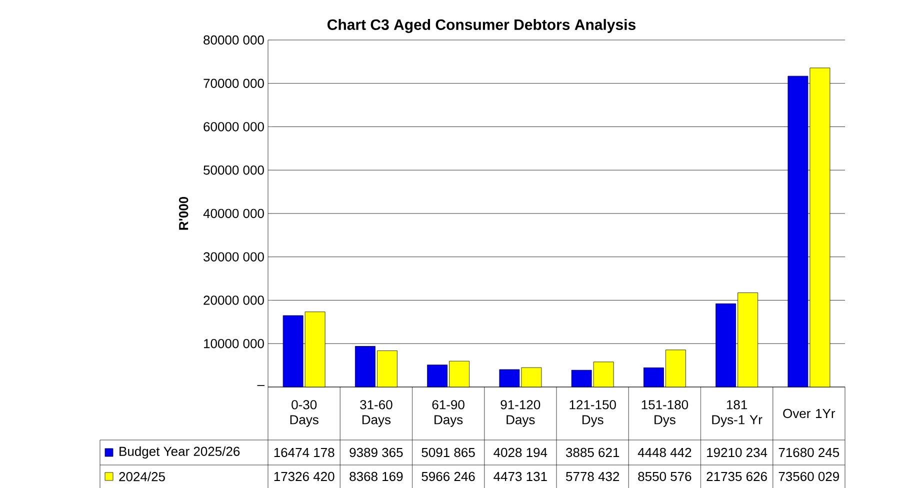  Describe the element at coordinates (260, 385) in the screenshot. I see `y-tick-label: –` at that location.